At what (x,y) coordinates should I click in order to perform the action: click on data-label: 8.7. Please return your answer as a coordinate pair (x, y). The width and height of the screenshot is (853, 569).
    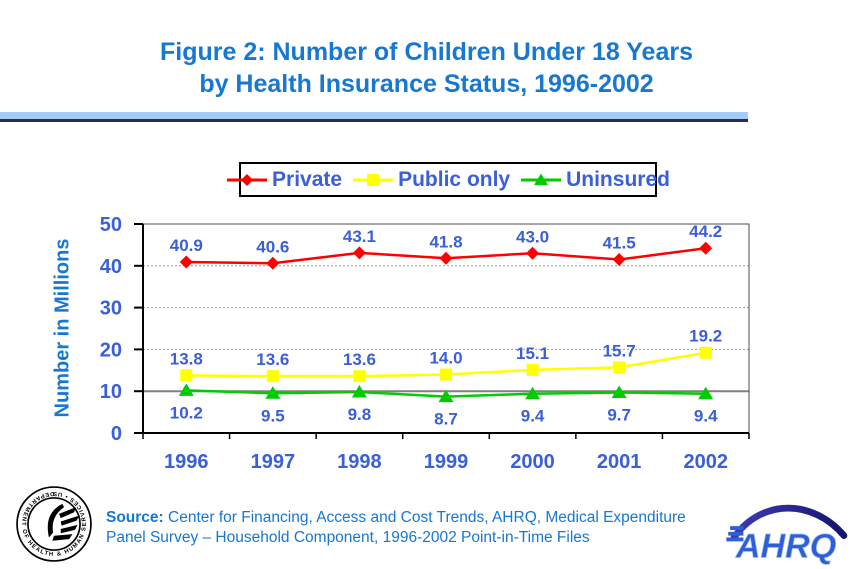
    Looking at the image, I should click on (446, 419).